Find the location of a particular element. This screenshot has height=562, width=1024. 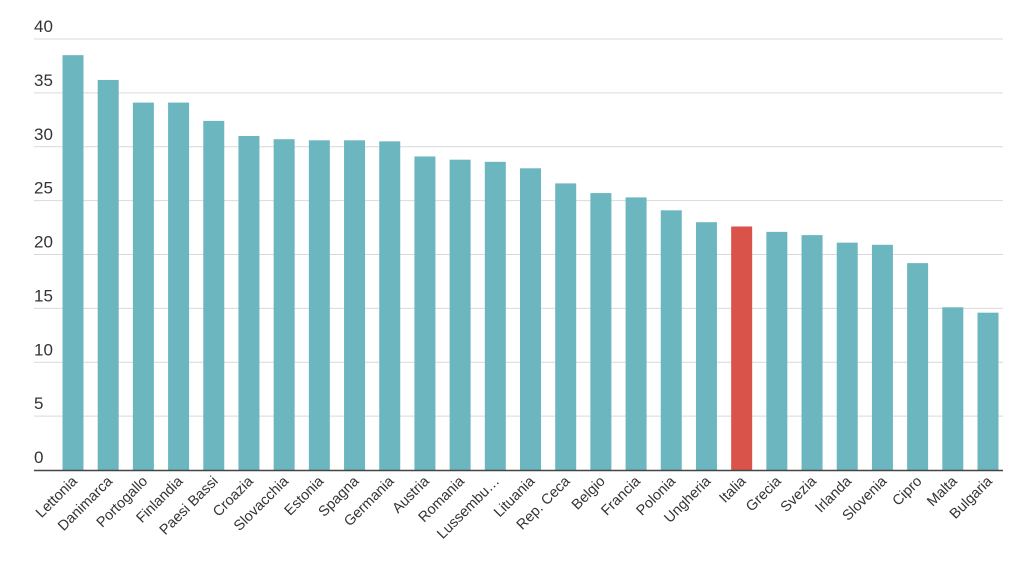

bar-austria is located at coordinates (425, 313).